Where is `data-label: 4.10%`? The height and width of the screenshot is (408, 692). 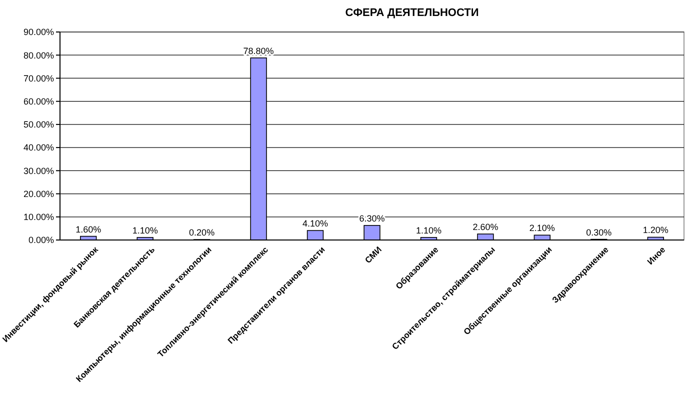 data-label: 4.10% is located at coordinates (315, 223).